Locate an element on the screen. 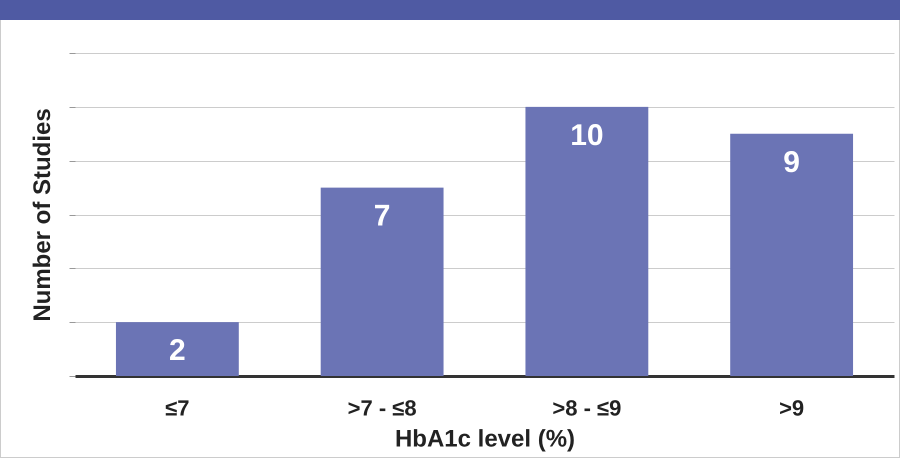 The height and width of the screenshot is (458, 900). data-label: 2 is located at coordinates (177, 351).